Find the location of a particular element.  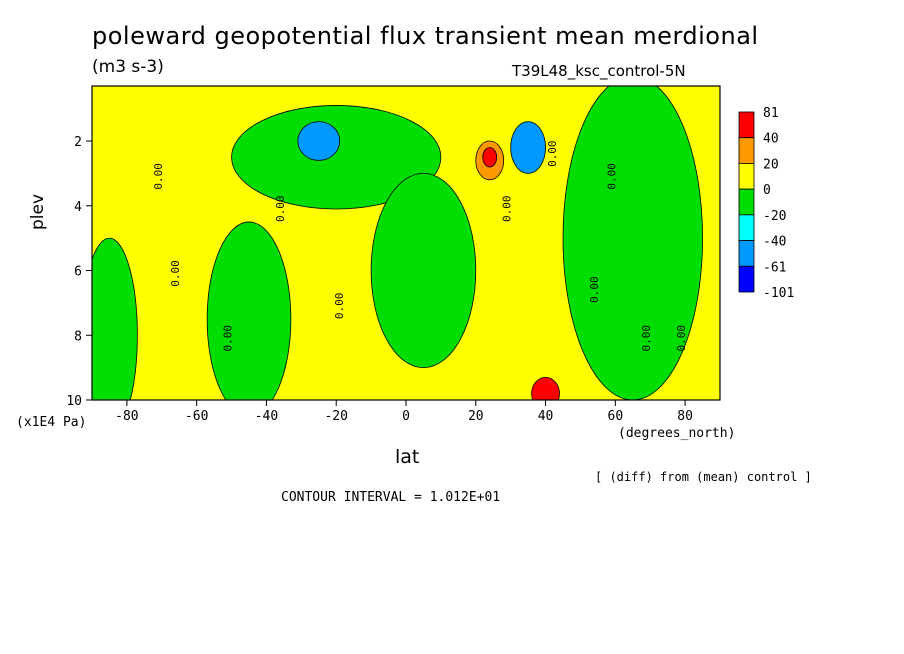

y-axis-ticks: 2 4 6 8 10 is located at coordinates (79, 272).